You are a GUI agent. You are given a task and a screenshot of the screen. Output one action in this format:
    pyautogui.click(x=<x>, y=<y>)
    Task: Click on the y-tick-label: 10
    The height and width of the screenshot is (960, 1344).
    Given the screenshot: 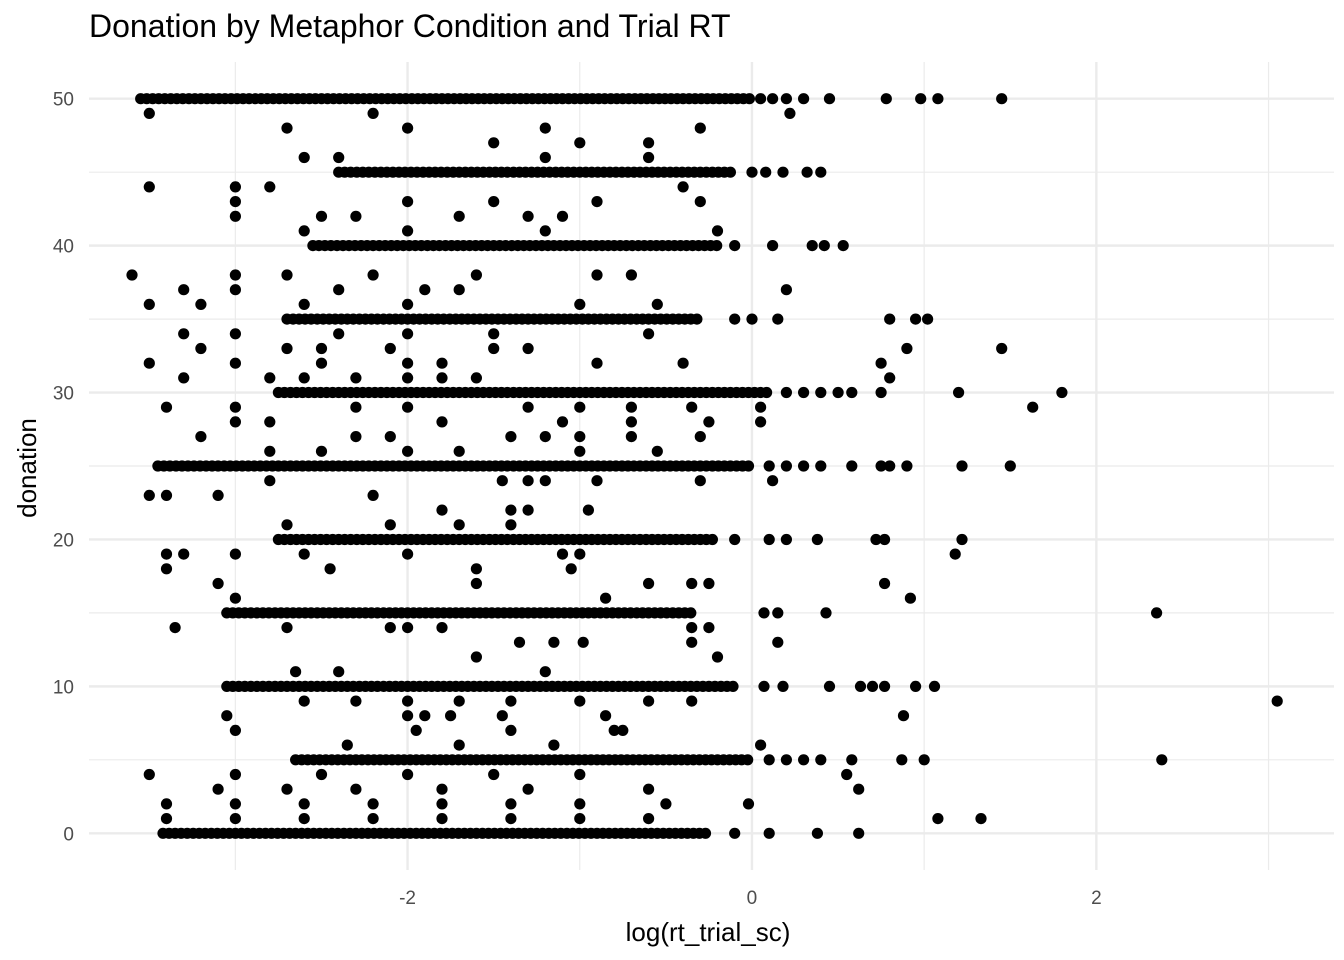 What is the action you would take?
    pyautogui.click(x=63, y=687)
    